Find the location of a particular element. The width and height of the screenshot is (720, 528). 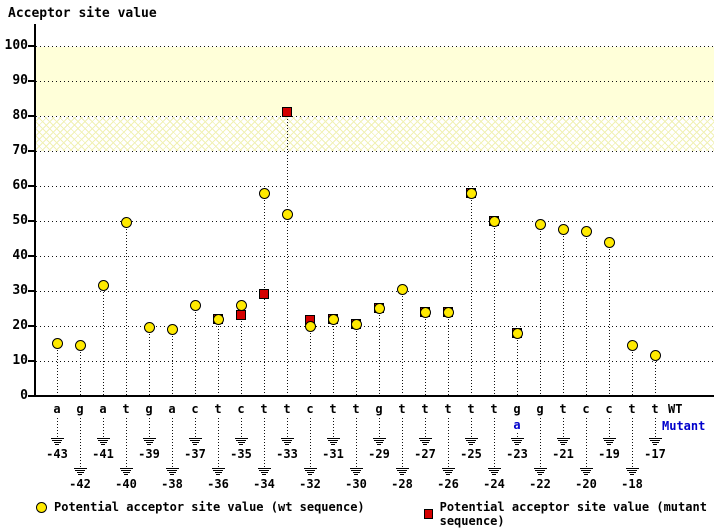

position-label: -26 is located at coordinates (448, 484).